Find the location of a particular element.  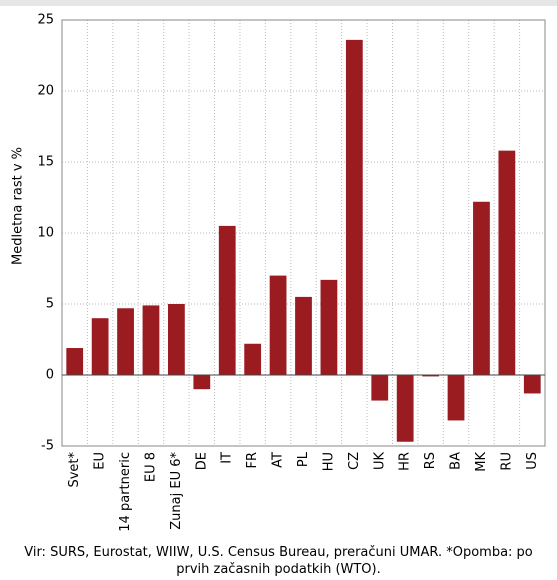

x-tick-label: US is located at coordinates (532, 461).